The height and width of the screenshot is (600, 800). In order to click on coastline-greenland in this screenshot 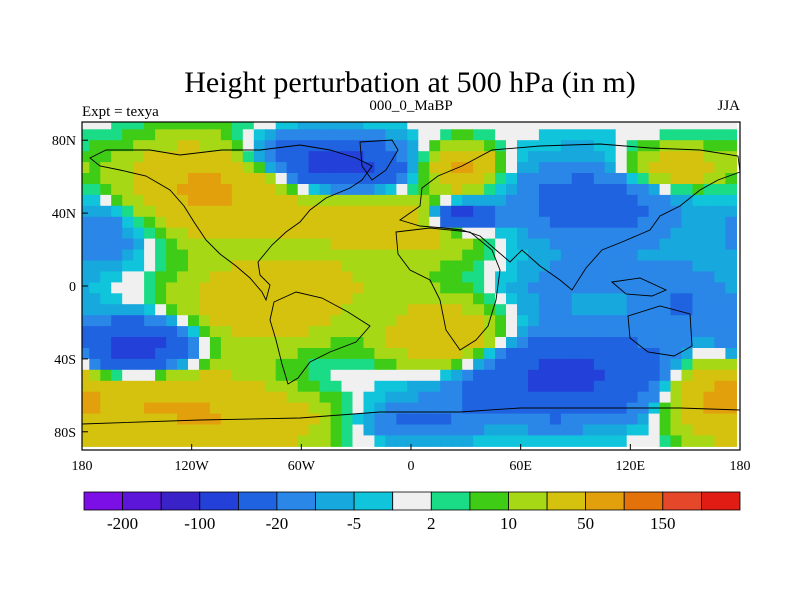, I will do `click(379, 160)`.